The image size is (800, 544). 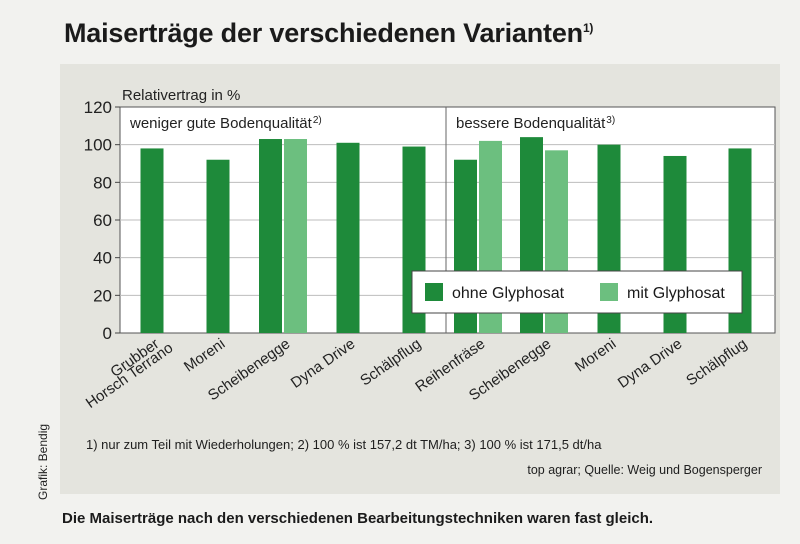 What do you see at coordinates (107, 333) in the screenshot?
I see `y-tick-label: 0` at bounding box center [107, 333].